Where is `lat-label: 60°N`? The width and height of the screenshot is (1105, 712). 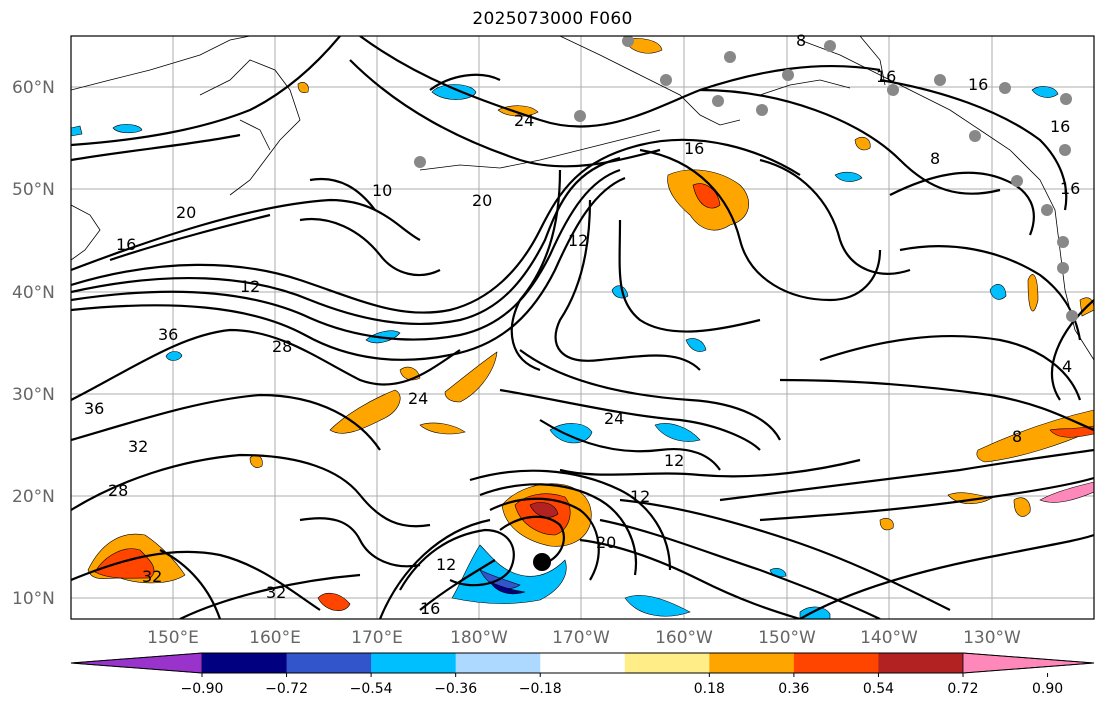 lat-label: 60°N is located at coordinates (33, 88).